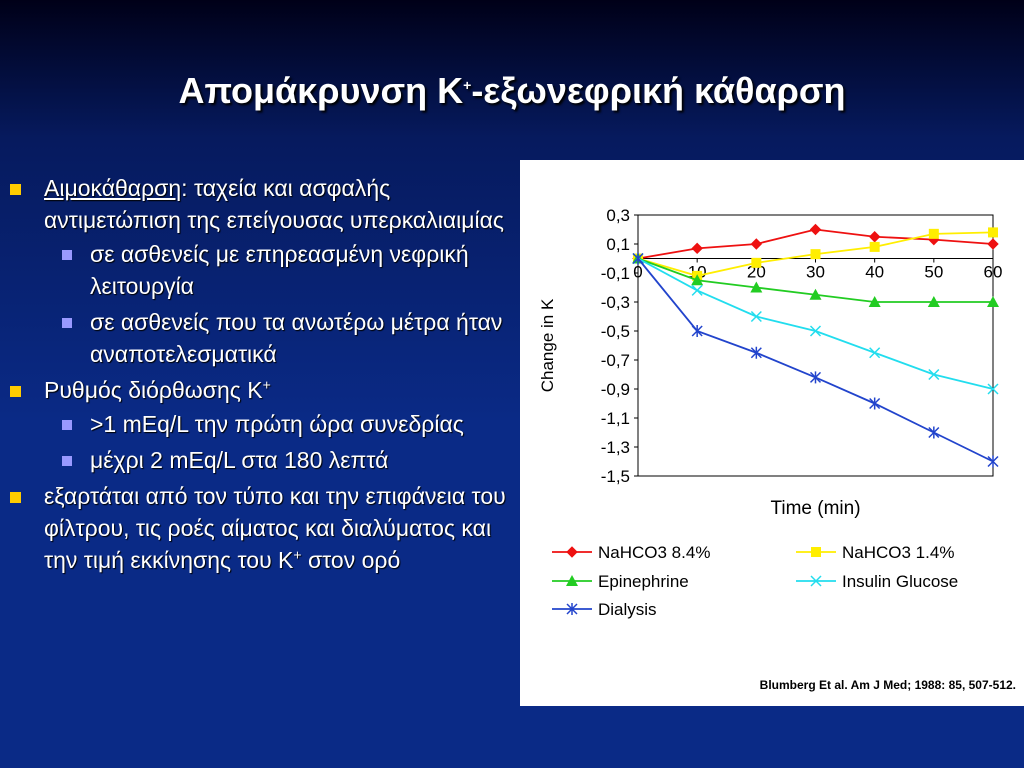 The height and width of the screenshot is (768, 1024). What do you see at coordinates (898, 552) in the screenshot?
I see `legend-label-nahco3-1-4: NaHCO3 1.4%` at bounding box center [898, 552].